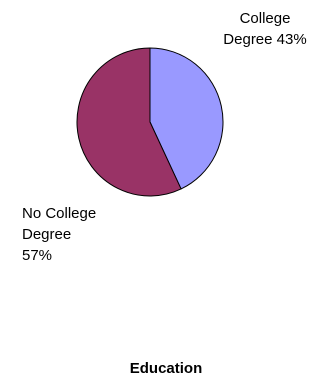  I want to click on chart-title: Education, so click(166, 368).